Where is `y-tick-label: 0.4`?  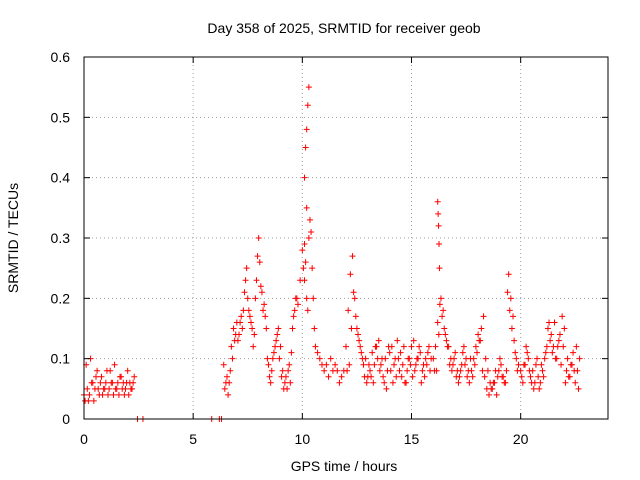 y-tick-label: 0.4 is located at coordinates (61, 178).